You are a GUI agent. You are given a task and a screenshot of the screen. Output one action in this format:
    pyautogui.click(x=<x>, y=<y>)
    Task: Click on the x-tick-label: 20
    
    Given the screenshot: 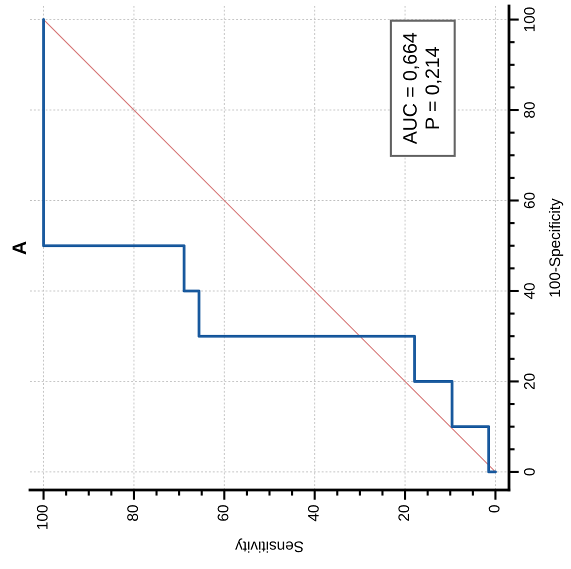 What is the action you would take?
    pyautogui.click(x=404, y=513)
    